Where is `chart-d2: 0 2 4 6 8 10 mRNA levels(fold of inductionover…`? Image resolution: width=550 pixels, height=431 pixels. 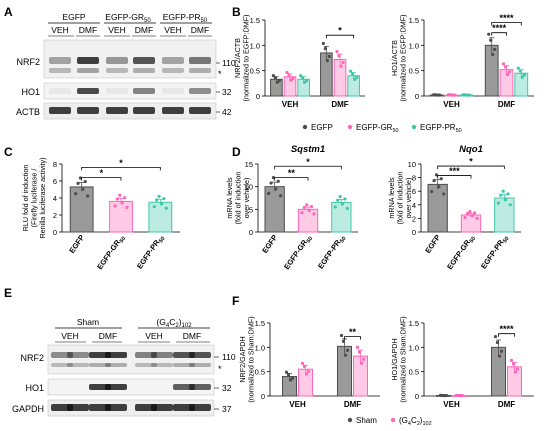
chart-d2: 0 2 4 6 8 10 mRNA levels(fold of inductionover… is located at coordinates (454, 208).